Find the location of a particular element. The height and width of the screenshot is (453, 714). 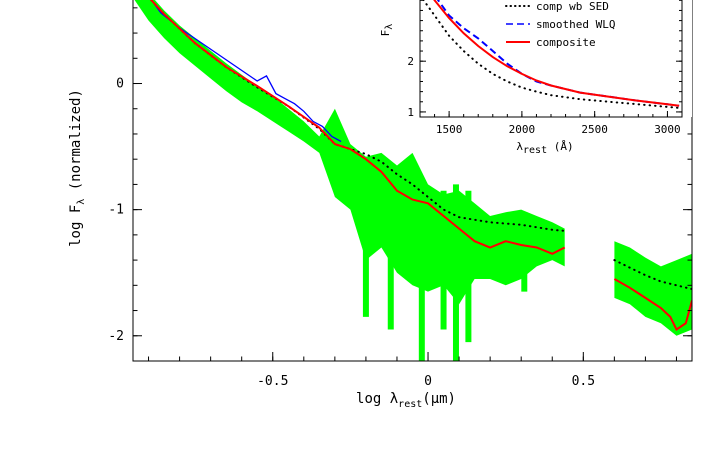

legend-label: composite is located at coordinates (566, 42).